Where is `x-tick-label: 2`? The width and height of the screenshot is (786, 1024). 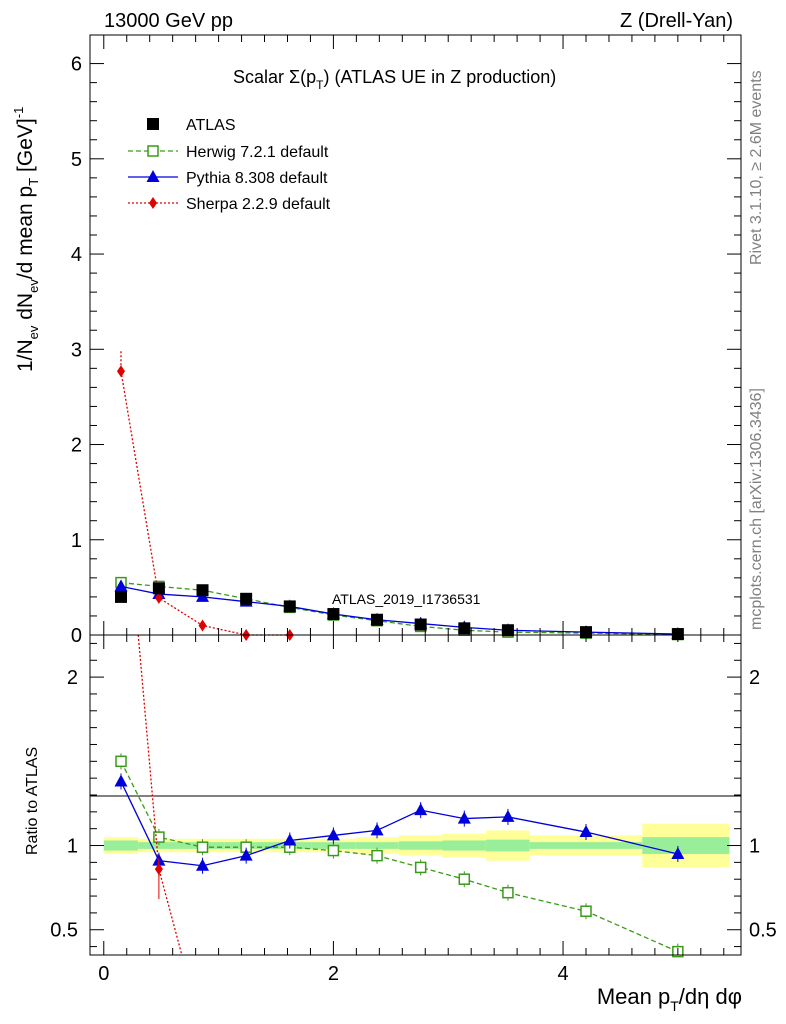 x-tick-label: 2 is located at coordinates (333, 974).